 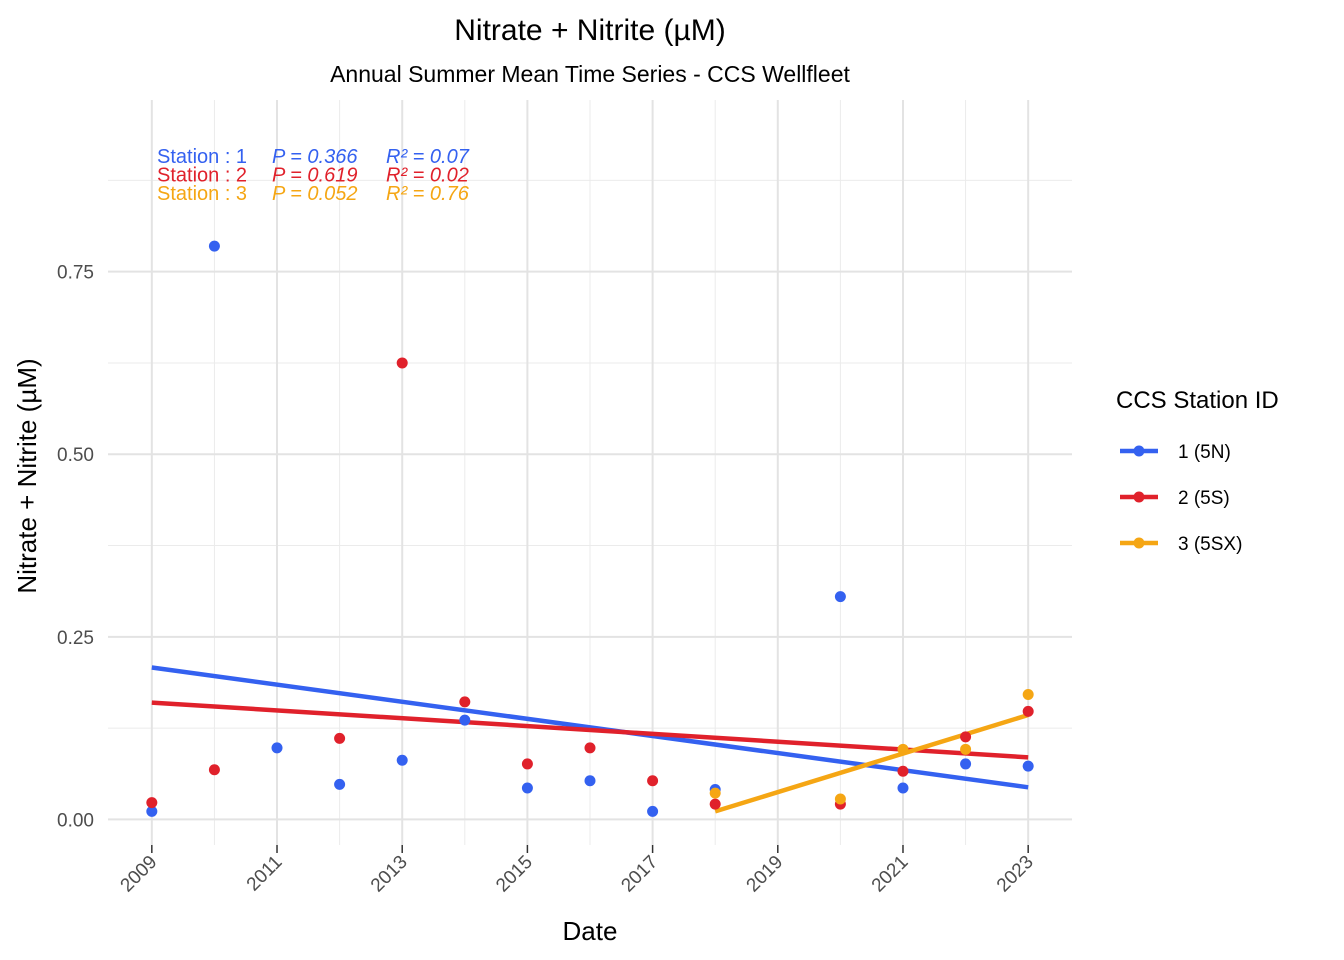 I want to click on x-tick-label: 2021, so click(x=890, y=874).